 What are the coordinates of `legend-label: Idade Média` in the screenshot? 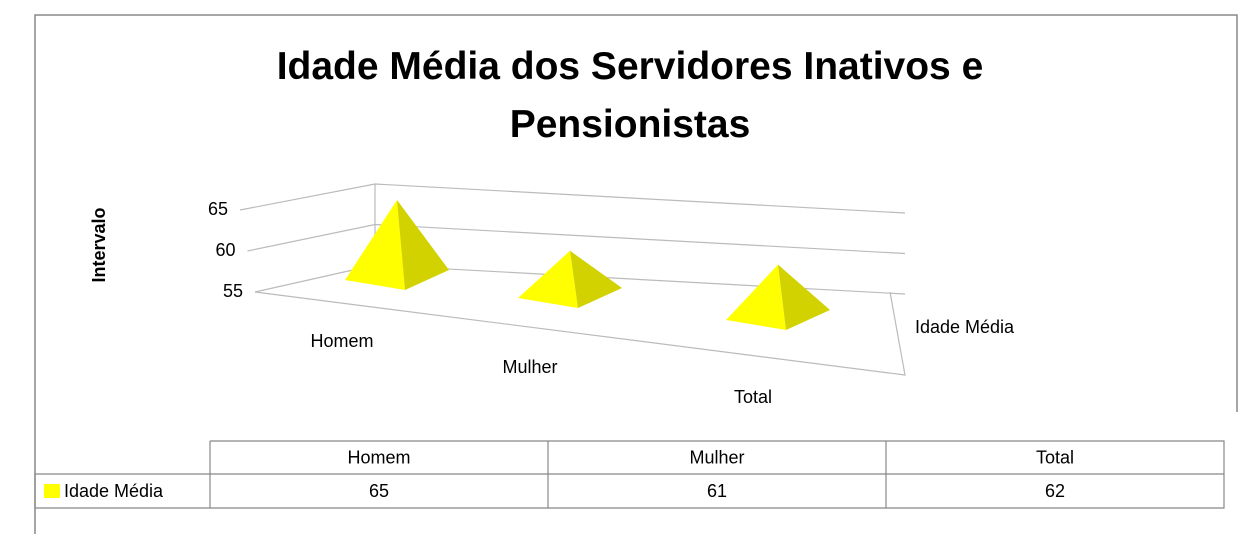 It's located at (114, 491).